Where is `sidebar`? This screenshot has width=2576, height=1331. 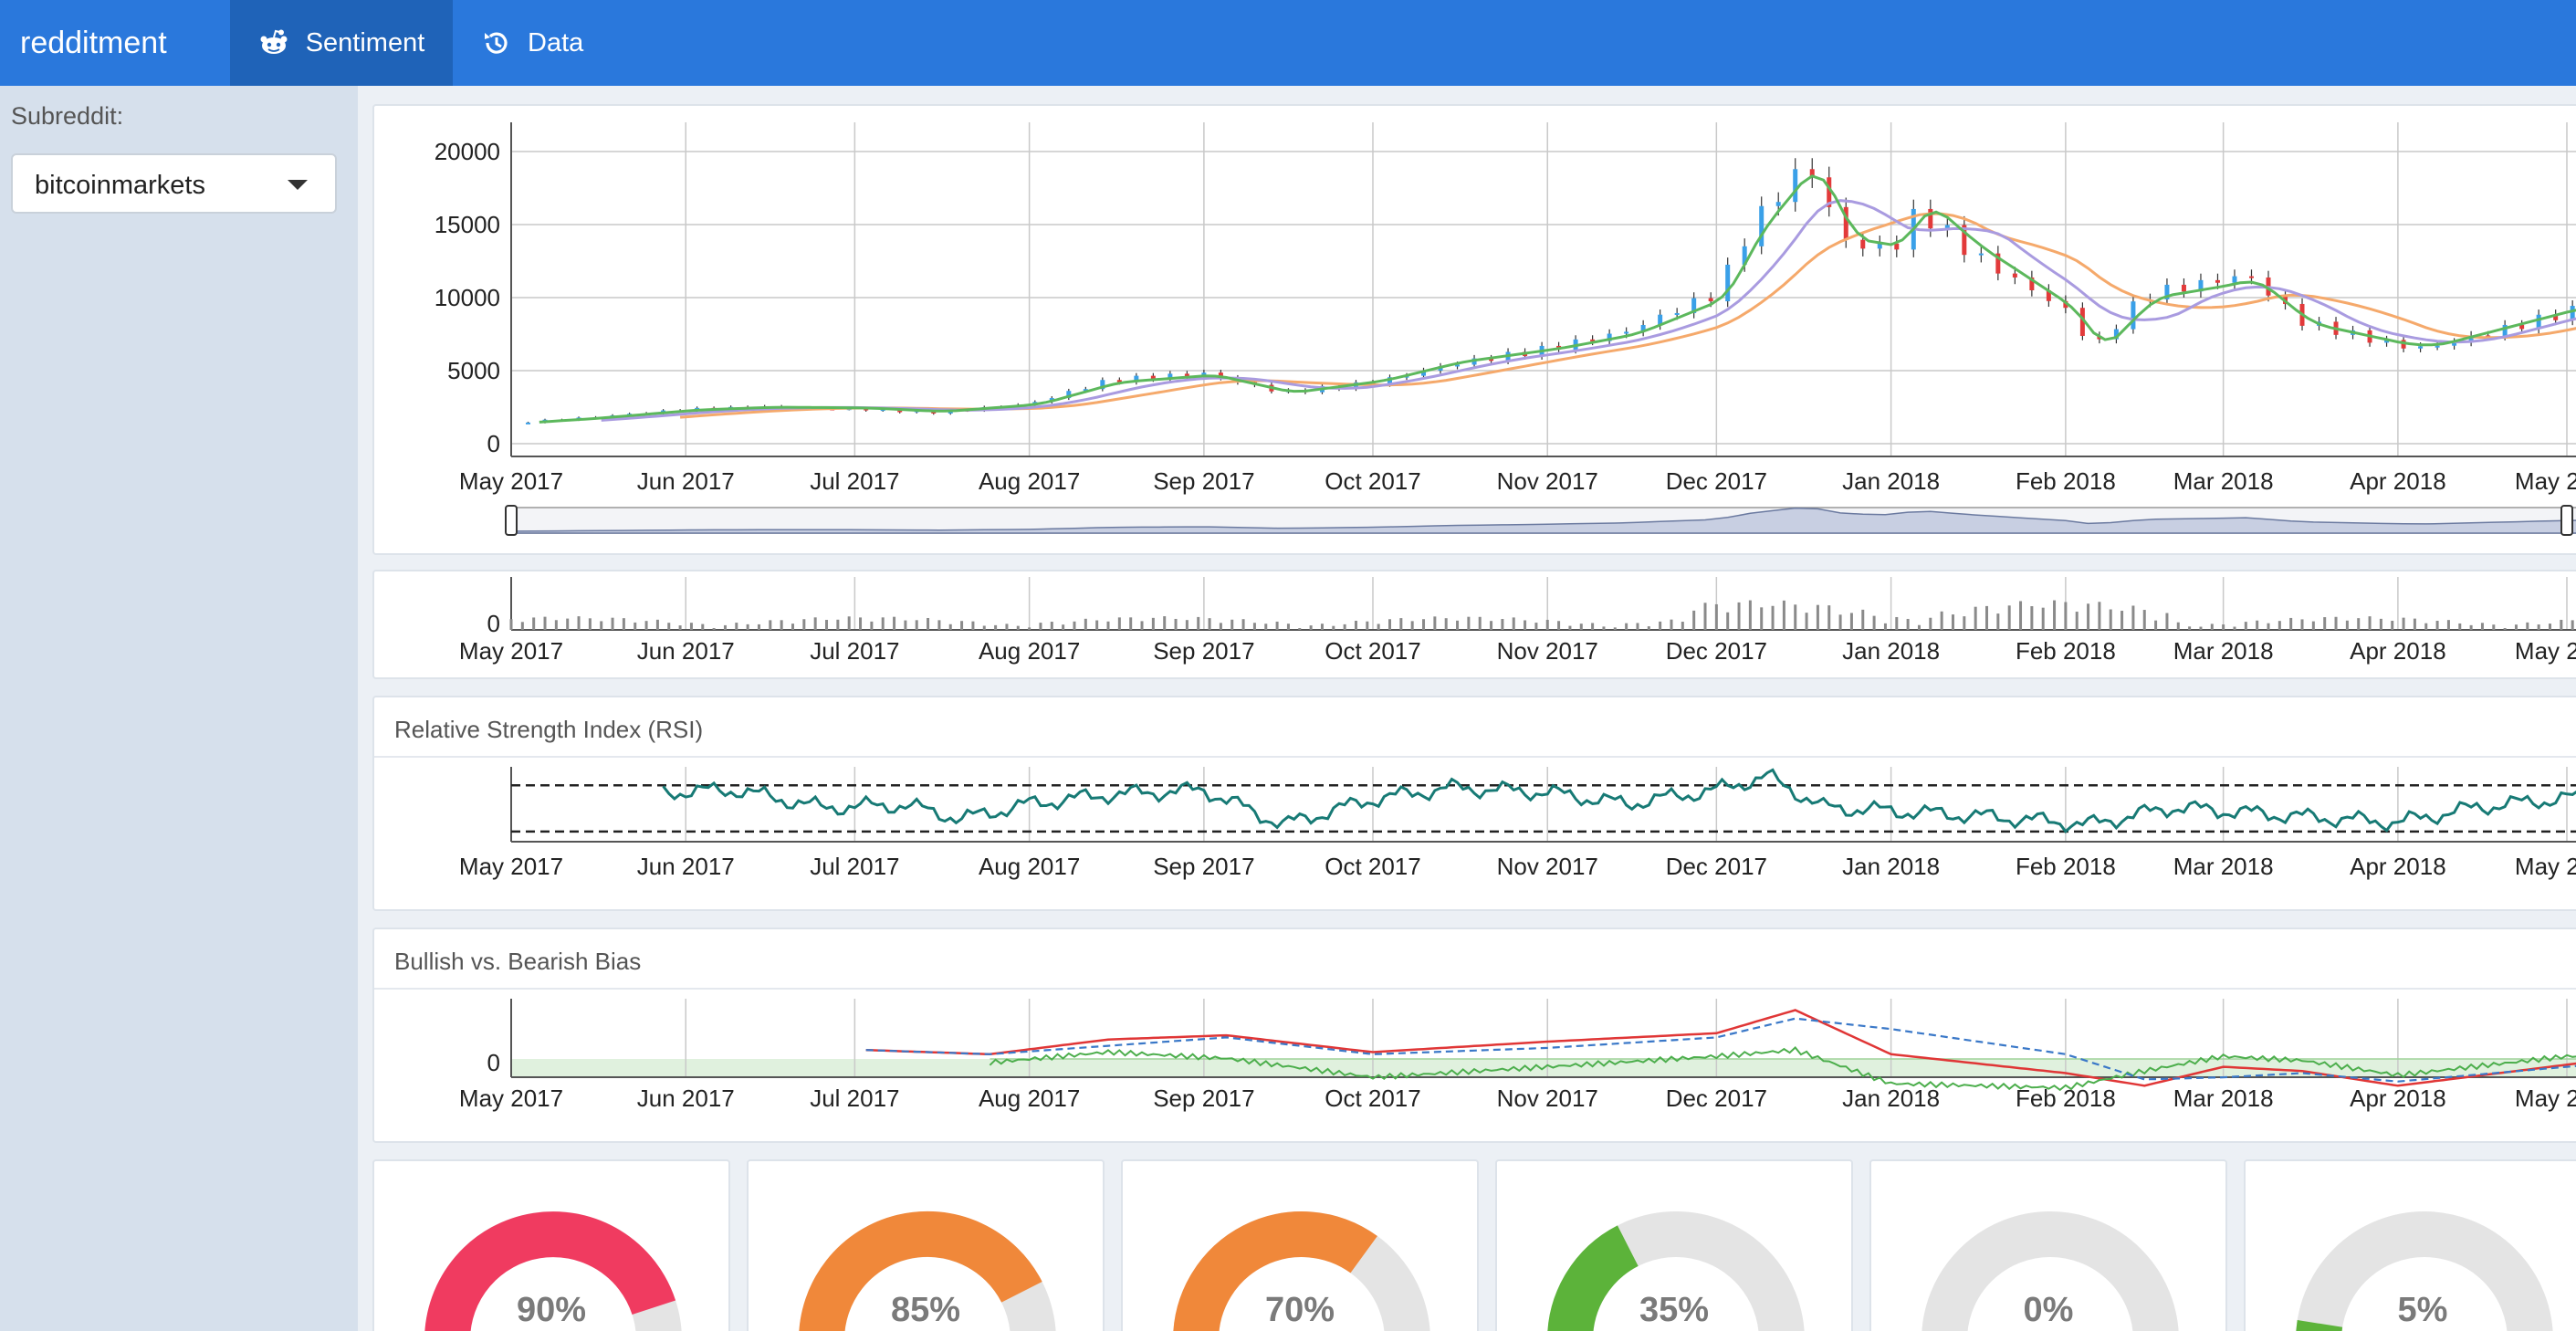
sidebar is located at coordinates (179, 708).